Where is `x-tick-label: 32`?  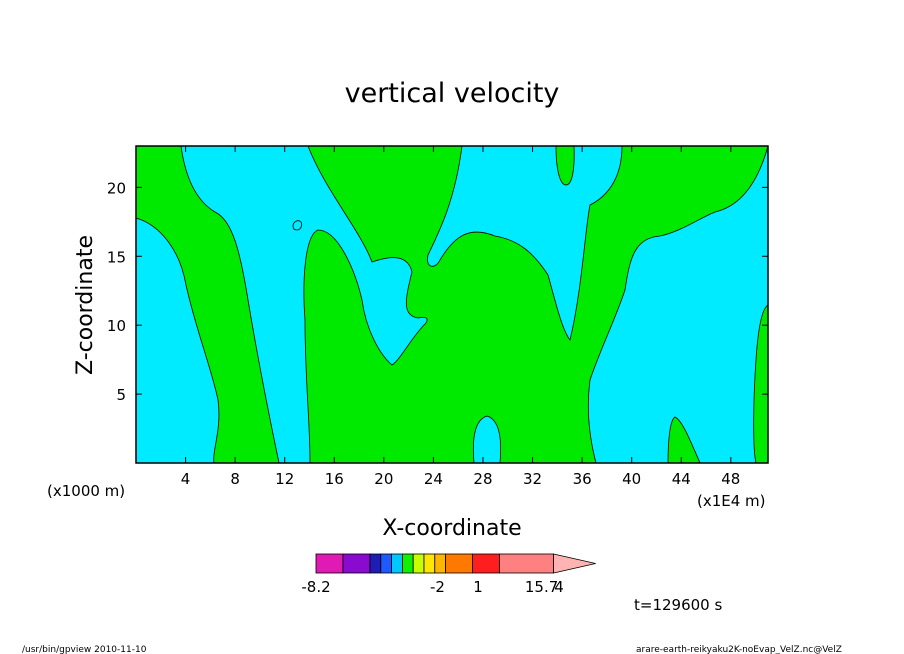 x-tick-label: 32 is located at coordinates (532, 479).